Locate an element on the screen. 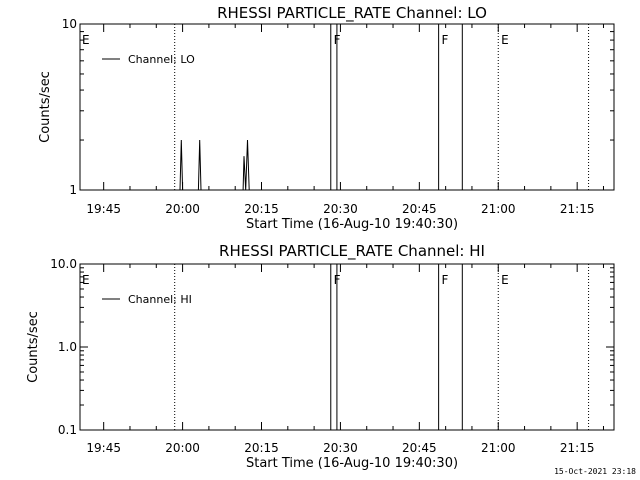  chart-title: RHESSI PARTICLE_RATE Channel: HI is located at coordinates (352, 251).